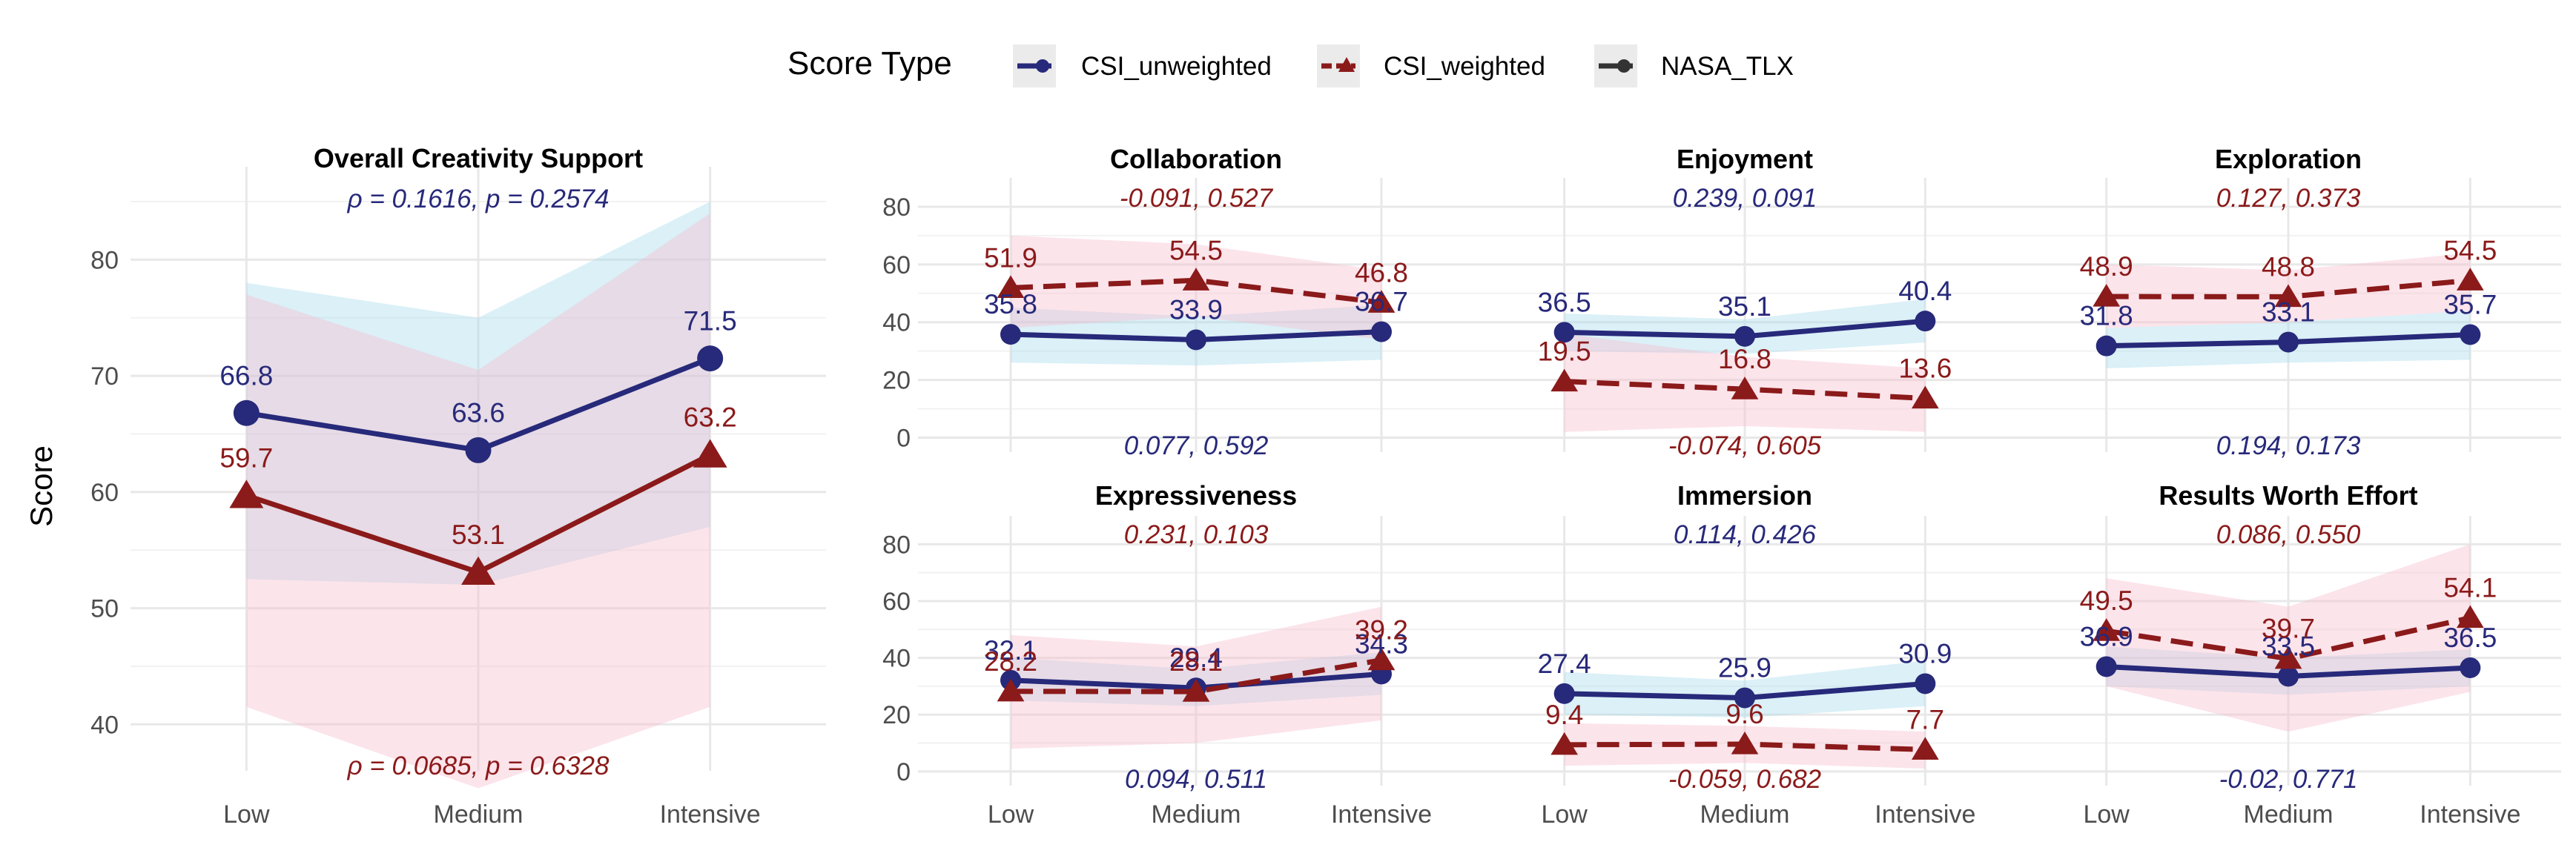 This screenshot has width=2576, height=859. I want to click on data-label-csi-weighted: 46.8, so click(1381, 273).